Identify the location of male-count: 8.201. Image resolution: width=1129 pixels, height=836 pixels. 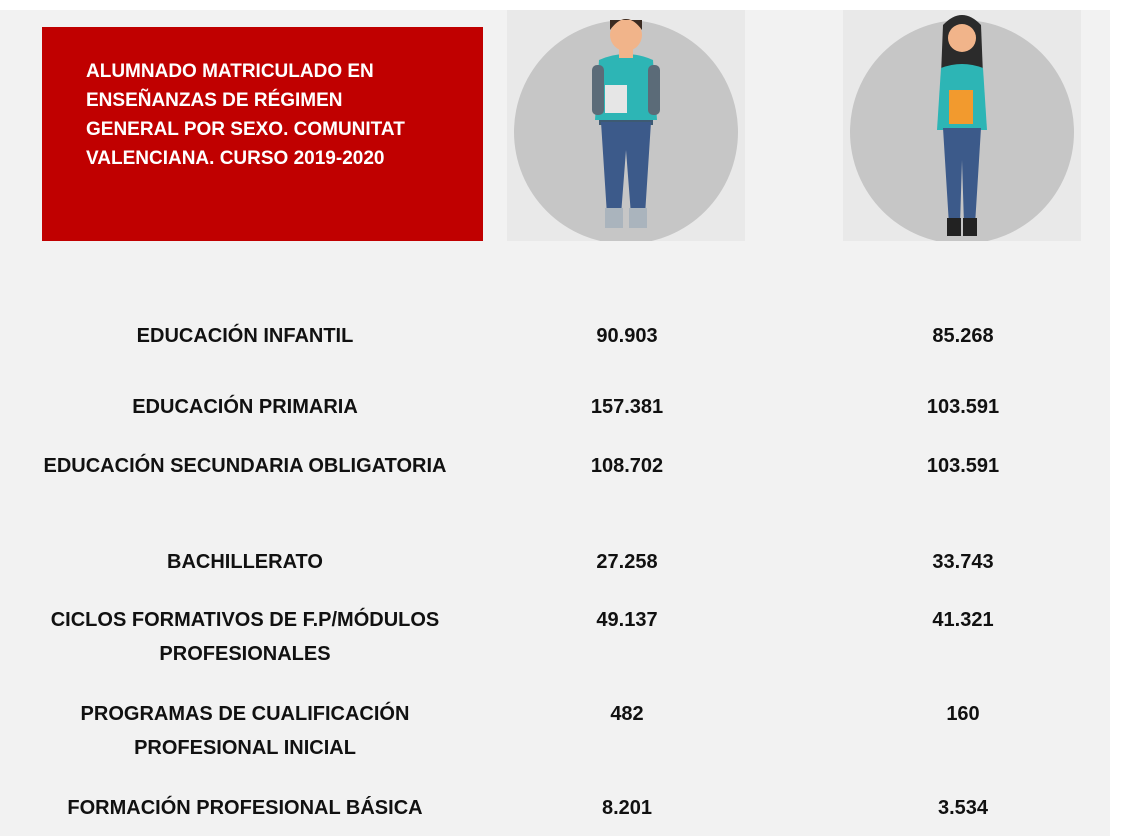
(627, 808).